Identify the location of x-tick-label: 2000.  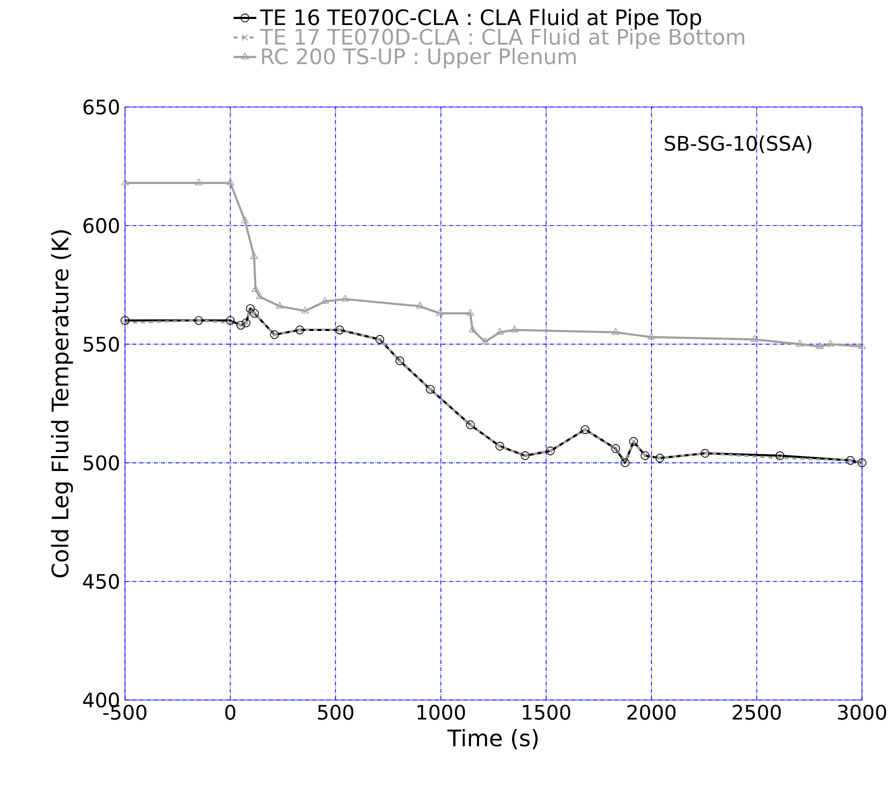
(651, 712).